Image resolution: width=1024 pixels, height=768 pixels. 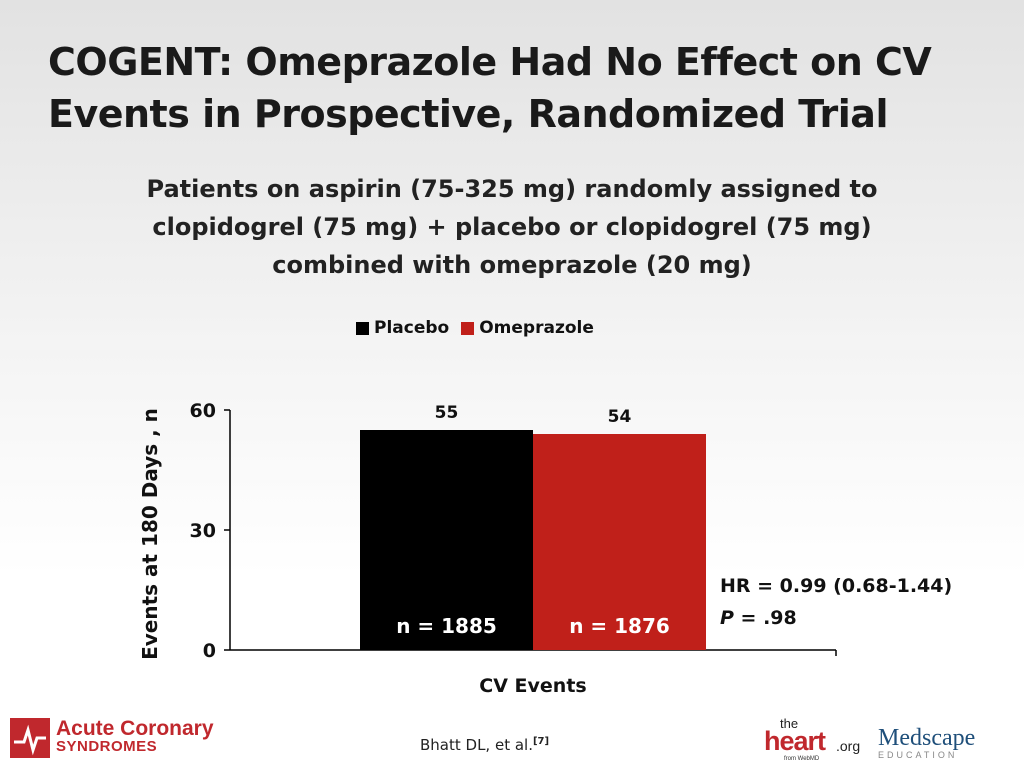 I want to click on medscape-logo: Medscape EDUCATION, so click(x=926, y=743).